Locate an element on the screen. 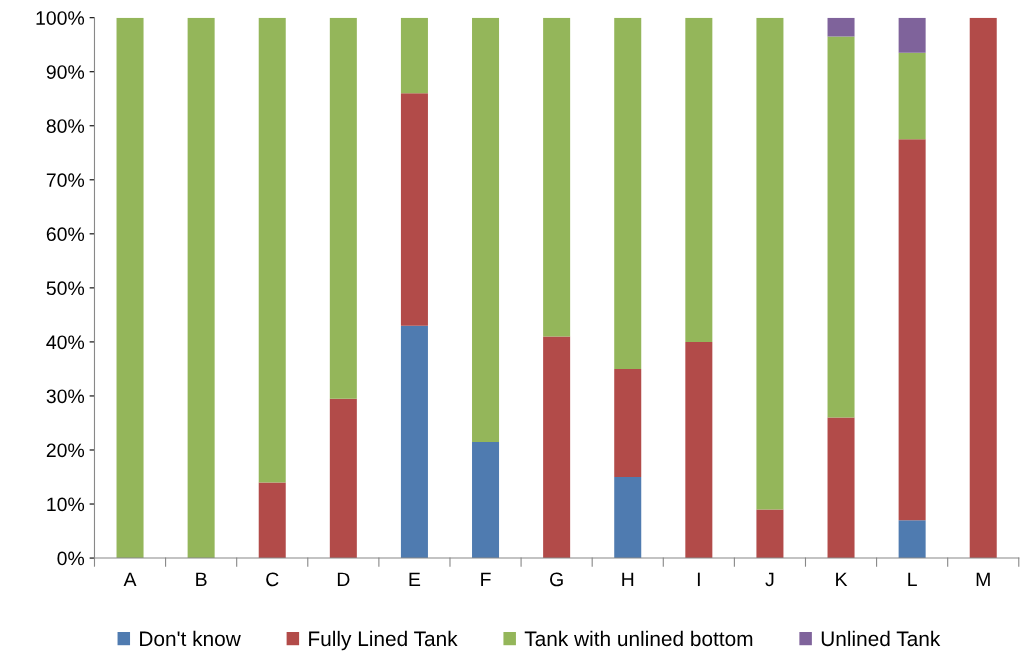 This screenshot has height=655, width=1027. x-tick-label: B is located at coordinates (201, 579).